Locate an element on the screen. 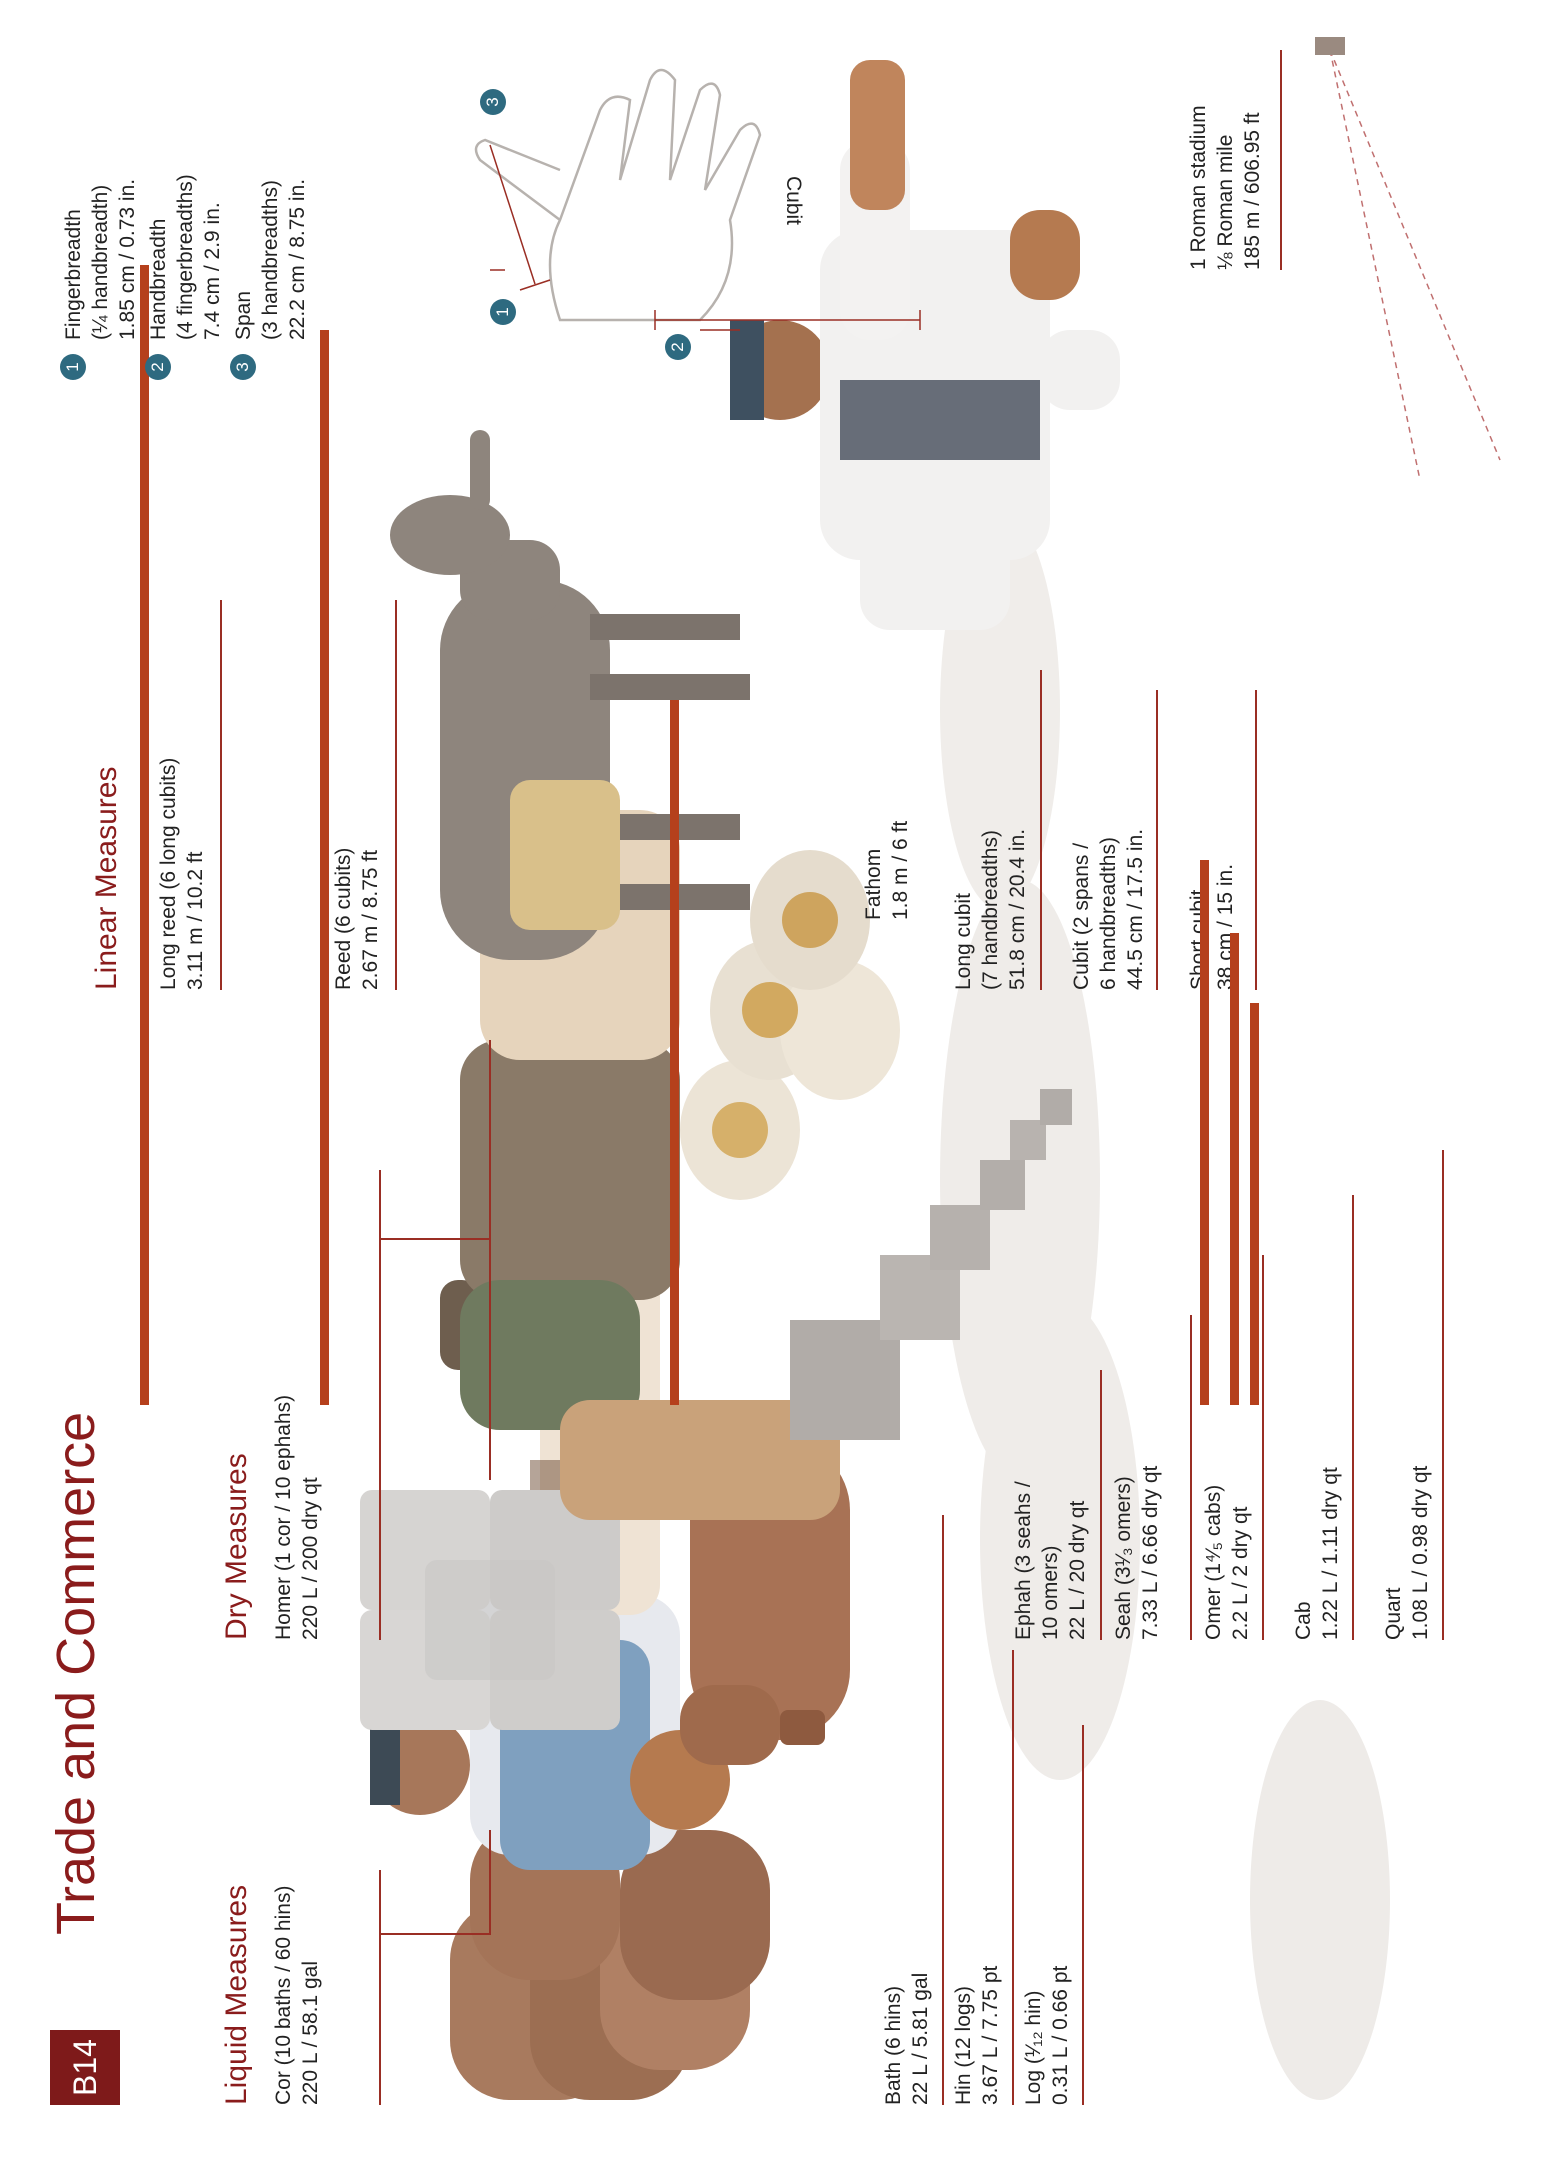  quart-leader is located at coordinates (1443, 1395).